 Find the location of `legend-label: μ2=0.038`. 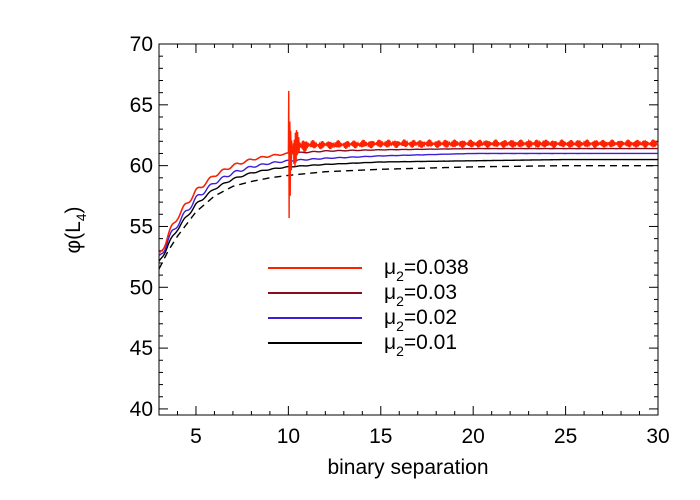

legend-label: μ2=0.038 is located at coordinates (426, 270).